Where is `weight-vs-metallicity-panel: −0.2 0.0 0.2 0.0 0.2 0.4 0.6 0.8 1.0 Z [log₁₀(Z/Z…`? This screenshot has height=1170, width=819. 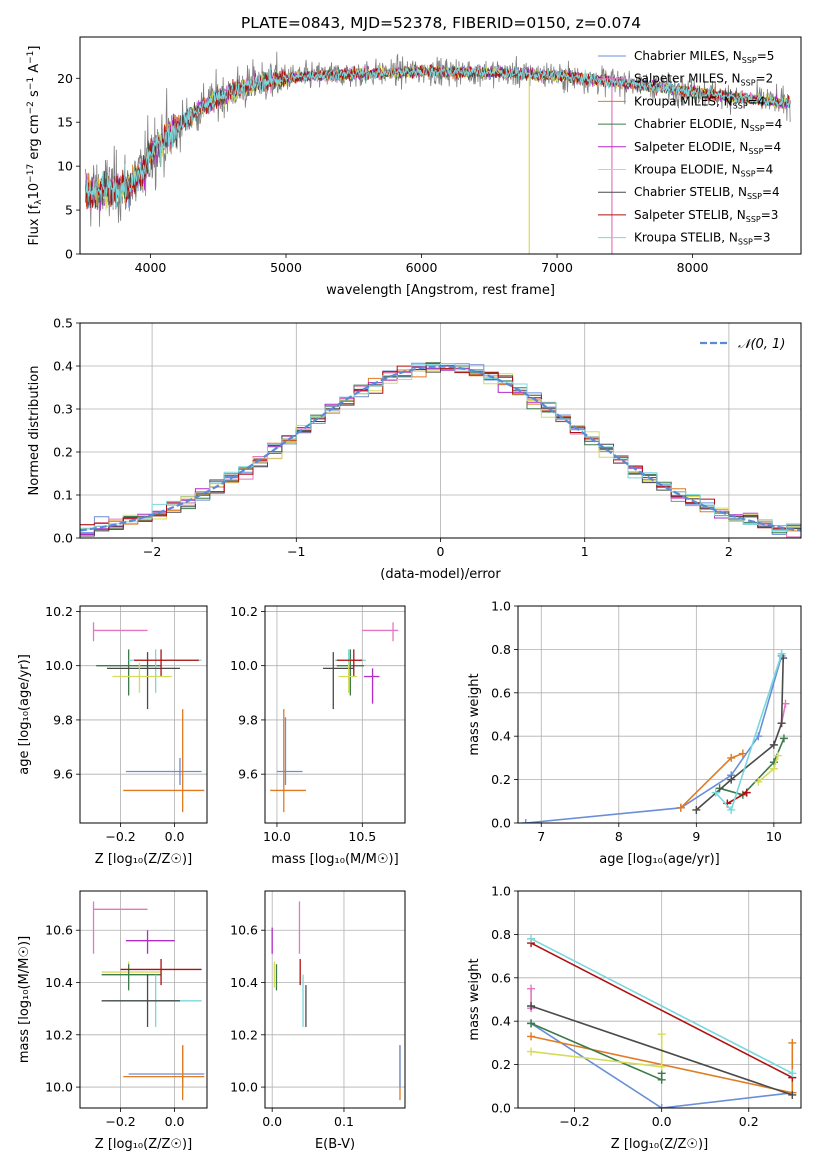
weight-vs-metallicity-panel: −0.2 0.0 0.2 0.0 0.2 0.4 0.6 0.8 1.0 Z [log₁₀(Z/Z… is located at coordinates (634, 1018).